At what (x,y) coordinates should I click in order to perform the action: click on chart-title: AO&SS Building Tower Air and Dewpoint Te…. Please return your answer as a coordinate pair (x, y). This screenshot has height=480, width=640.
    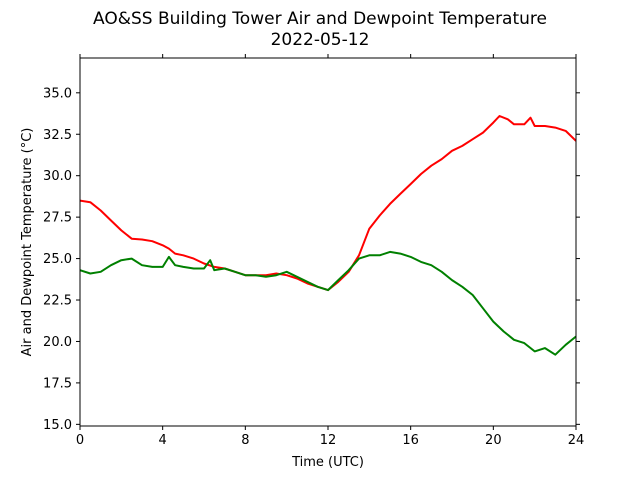
    Looking at the image, I should click on (320, 19).